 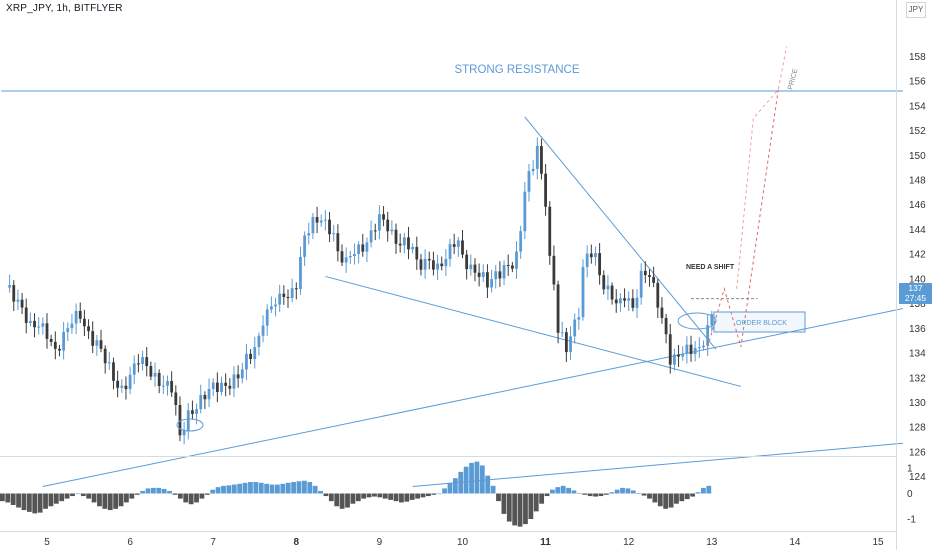 What do you see at coordinates (917, 452) in the screenshot?
I see `y-tick-label: 126` at bounding box center [917, 452].